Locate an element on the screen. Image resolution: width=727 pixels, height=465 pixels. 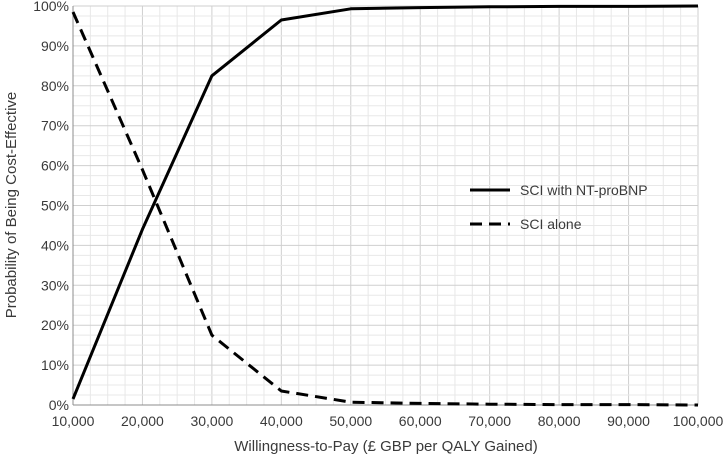
y-tick-label: 50% is located at coordinates (55, 206).